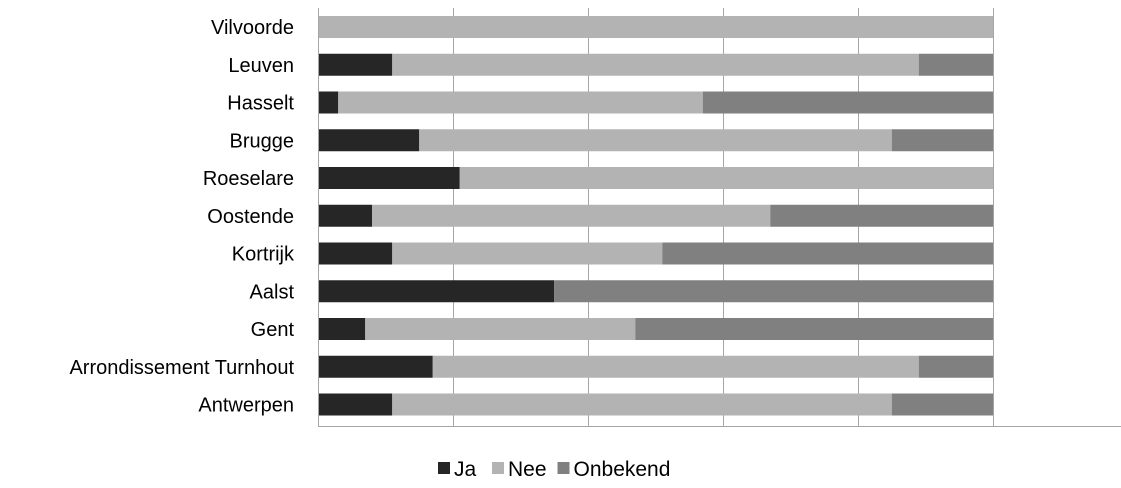  What do you see at coordinates (642, 404) in the screenshot?
I see `bar-nee-antwerpen` at bounding box center [642, 404].